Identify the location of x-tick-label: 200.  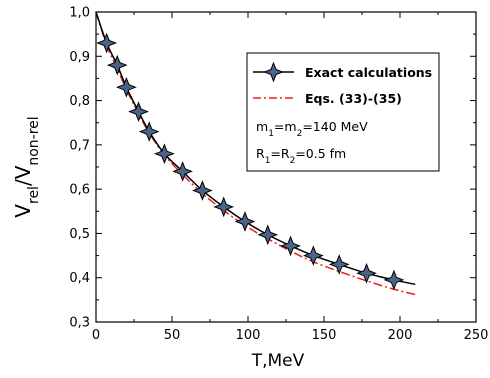
(400, 335).